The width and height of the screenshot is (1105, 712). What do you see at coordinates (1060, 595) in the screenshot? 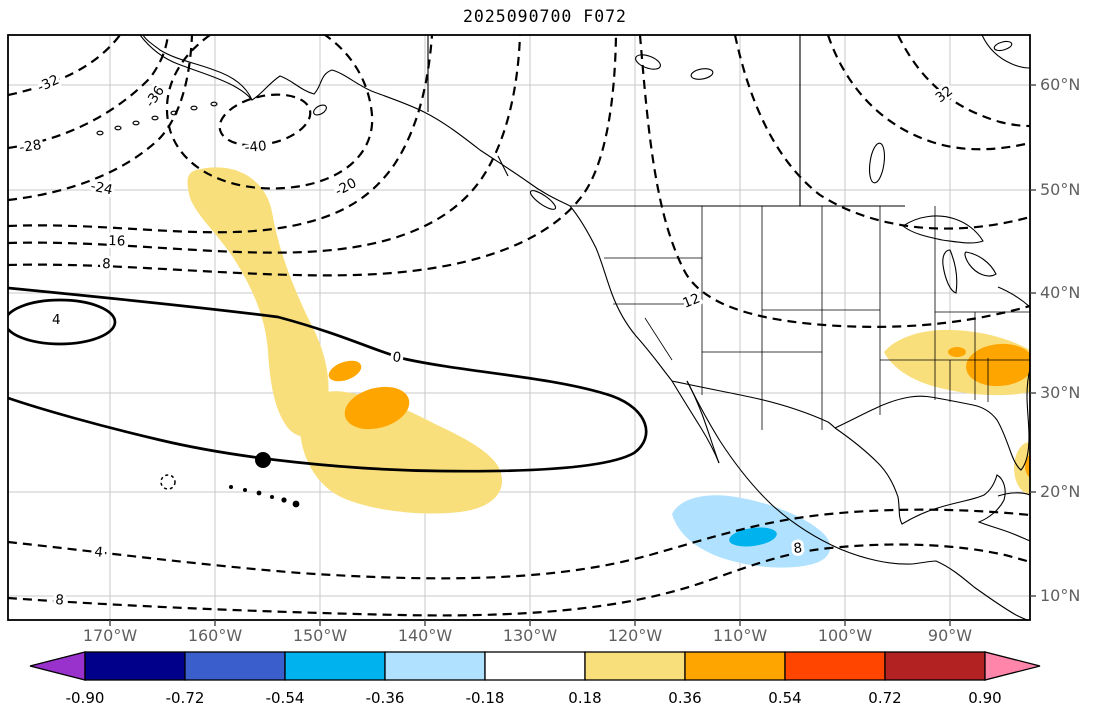
I see `y-tick-label: 10°N` at bounding box center [1060, 595].